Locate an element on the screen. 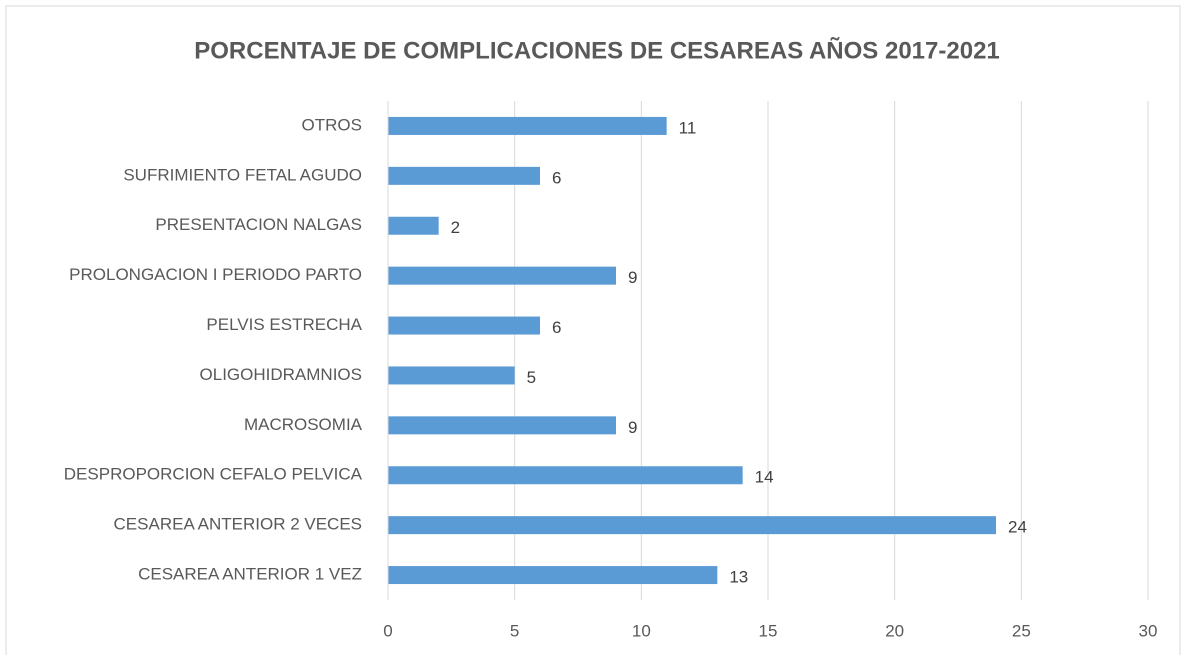  x-tick-label: 5 is located at coordinates (514, 630).